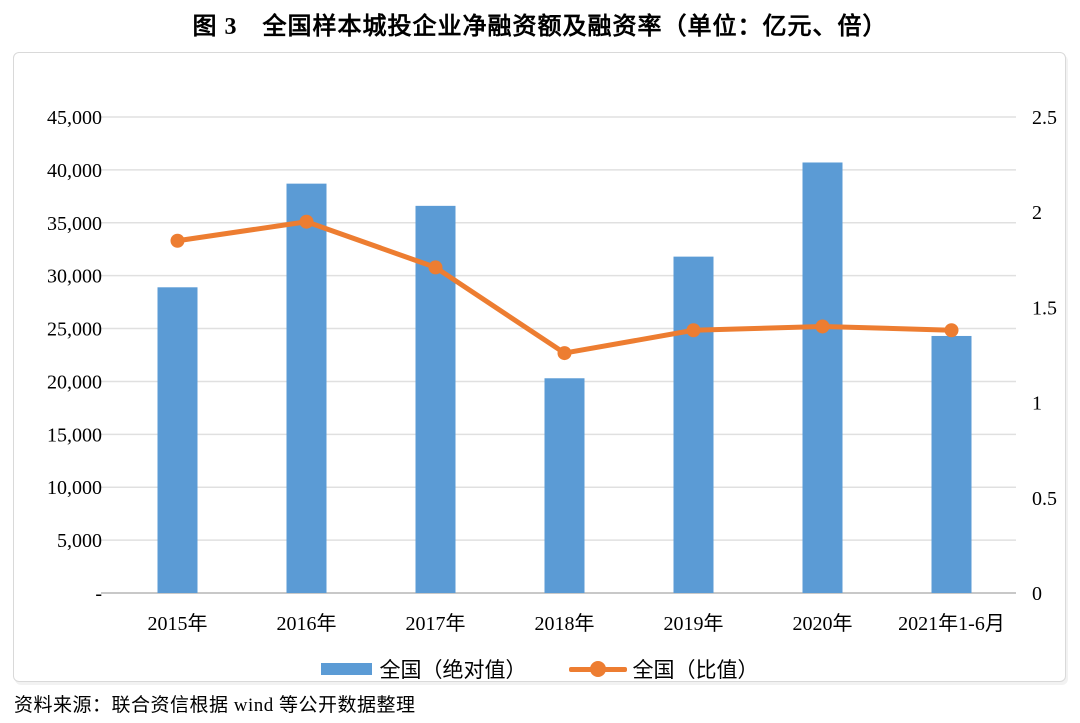 The height and width of the screenshot is (723, 1080). What do you see at coordinates (74, 171) in the screenshot?
I see `left-axis-tick-label: 40,000` at bounding box center [74, 171].